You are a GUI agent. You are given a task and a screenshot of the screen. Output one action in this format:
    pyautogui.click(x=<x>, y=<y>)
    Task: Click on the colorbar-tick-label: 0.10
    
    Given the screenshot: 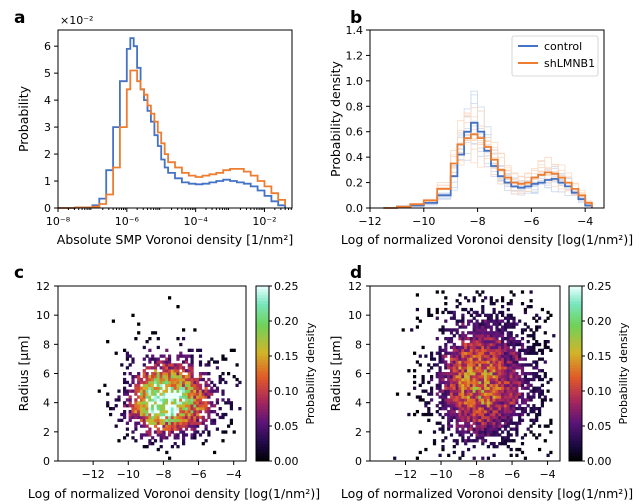 What is the action you would take?
    pyautogui.click(x=286, y=391)
    